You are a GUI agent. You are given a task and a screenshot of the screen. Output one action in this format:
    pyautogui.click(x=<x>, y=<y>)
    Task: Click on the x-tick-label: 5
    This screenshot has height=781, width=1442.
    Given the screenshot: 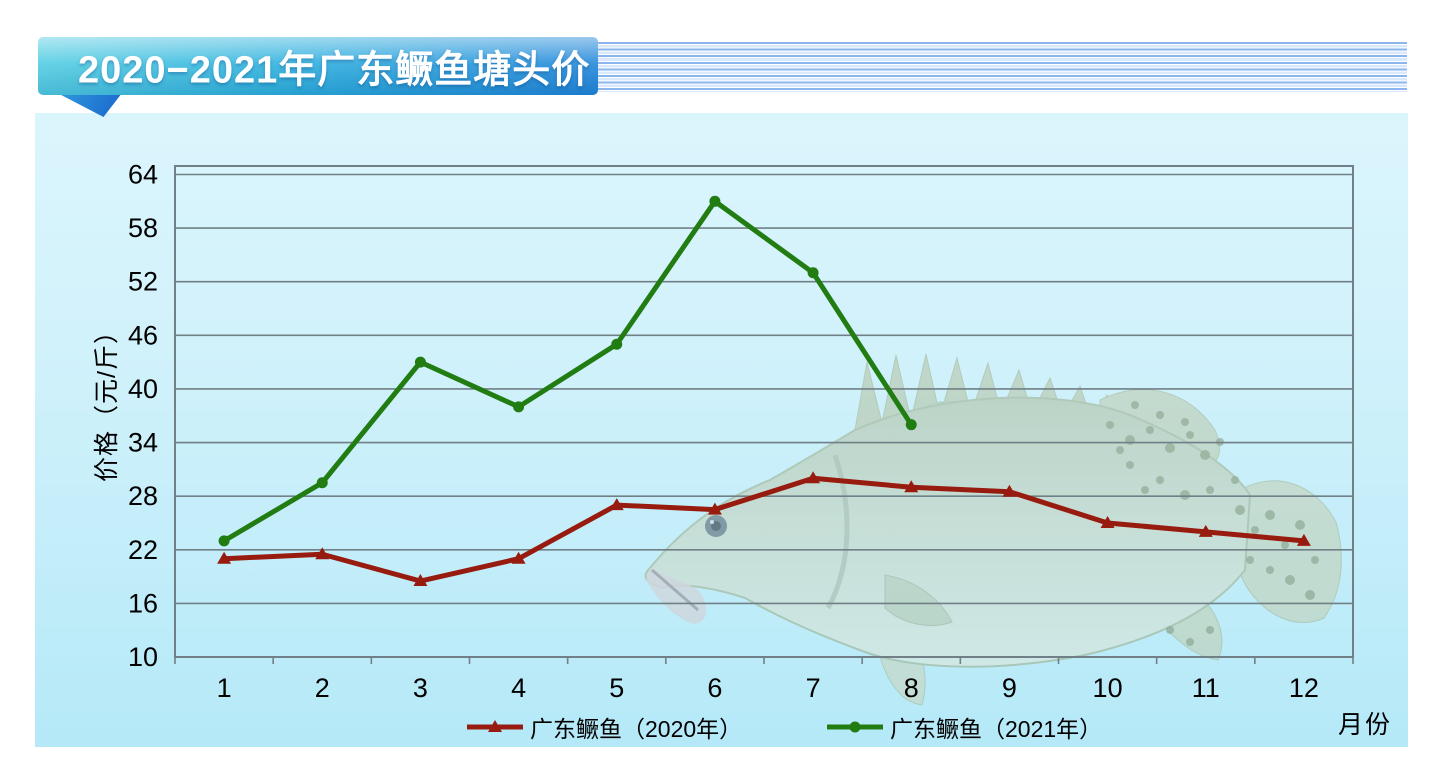 What is the action you would take?
    pyautogui.click(x=616, y=688)
    